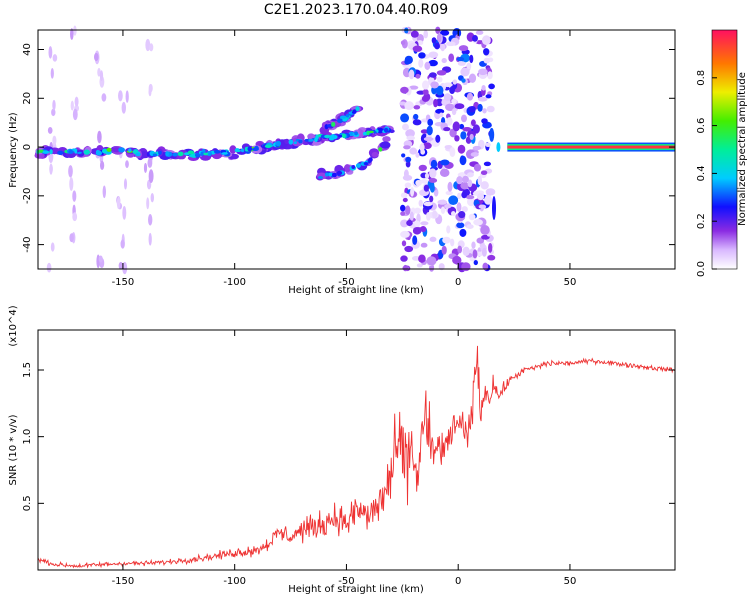 This screenshot has width=750, height=600. I want to click on bottom-x-tick-label: -100, so click(234, 581).